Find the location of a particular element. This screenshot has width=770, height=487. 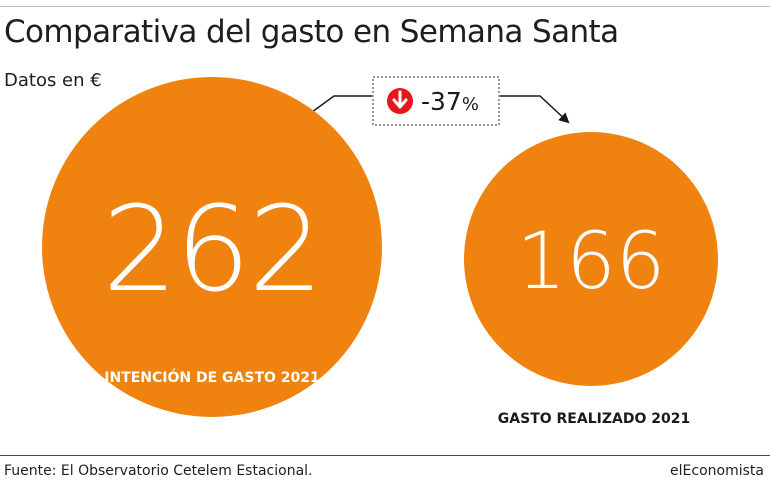

change-label: -37% is located at coordinates (450, 101).